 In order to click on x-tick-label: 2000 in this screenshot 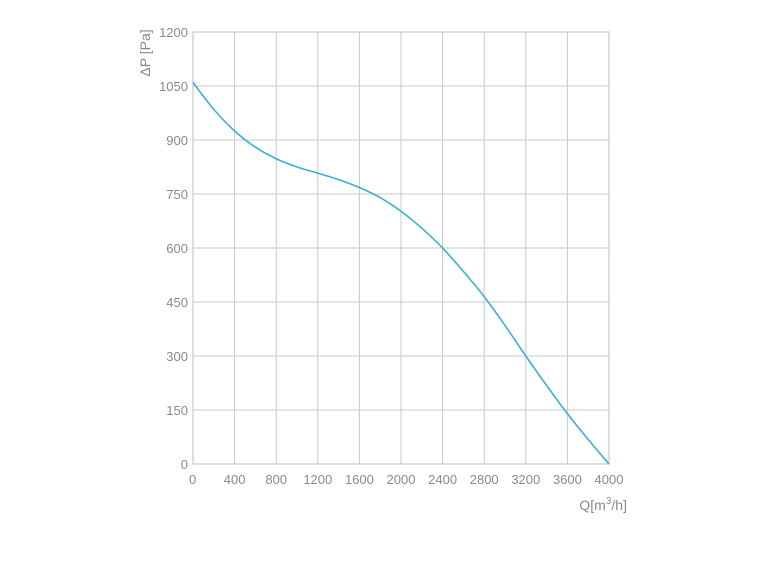, I will do `click(401, 479)`.